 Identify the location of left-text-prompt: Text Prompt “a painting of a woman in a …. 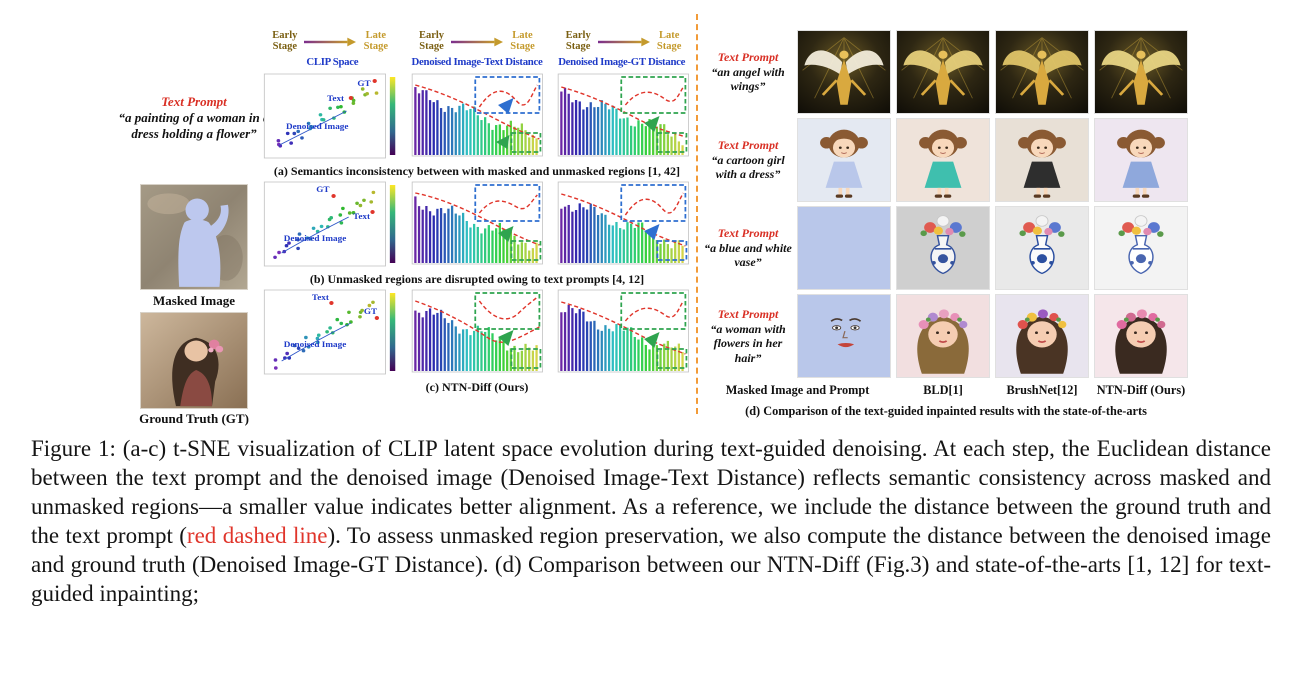
(194, 118).